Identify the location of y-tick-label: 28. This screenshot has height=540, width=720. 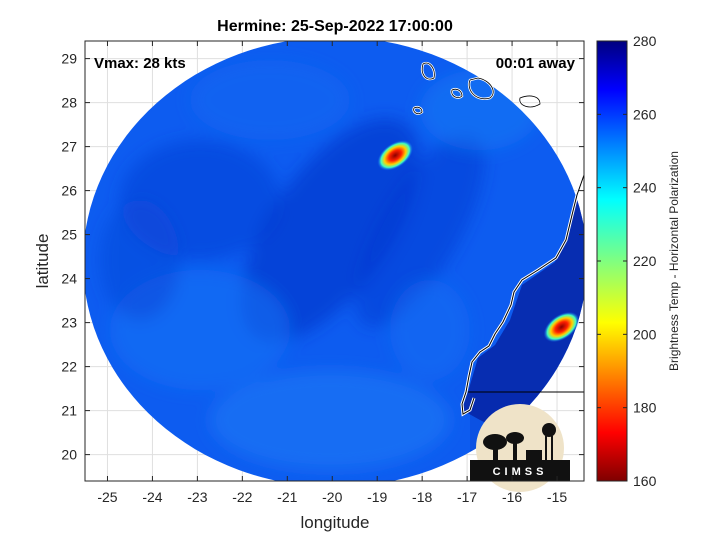
(69, 103).